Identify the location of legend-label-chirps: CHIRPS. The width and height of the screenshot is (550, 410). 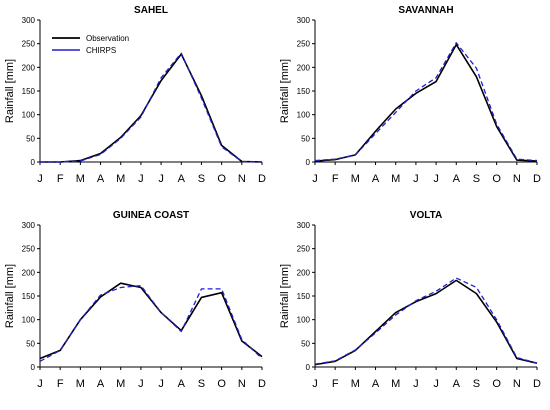
(101, 50).